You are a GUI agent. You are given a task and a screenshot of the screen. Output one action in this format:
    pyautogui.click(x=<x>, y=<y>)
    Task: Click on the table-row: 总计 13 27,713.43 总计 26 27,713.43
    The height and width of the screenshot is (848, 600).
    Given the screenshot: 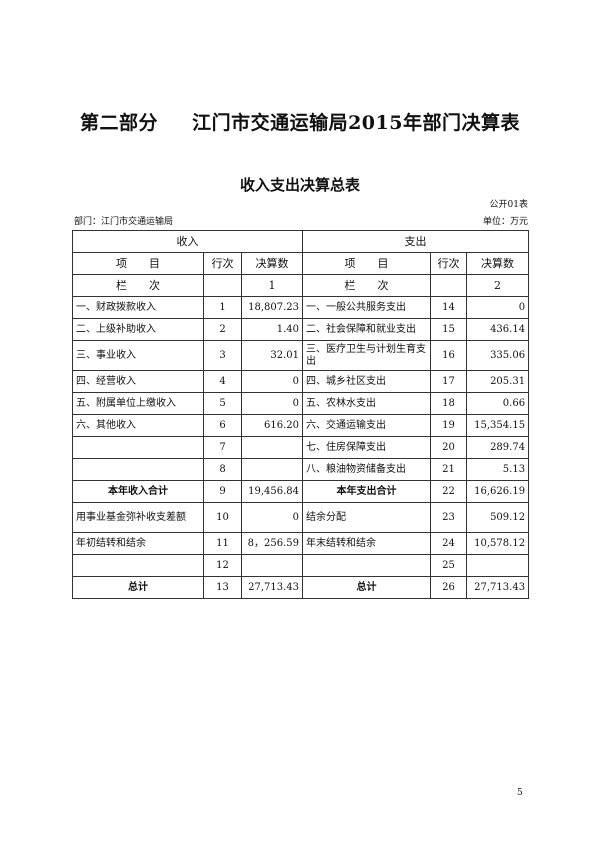 What is the action you would take?
    pyautogui.click(x=301, y=587)
    